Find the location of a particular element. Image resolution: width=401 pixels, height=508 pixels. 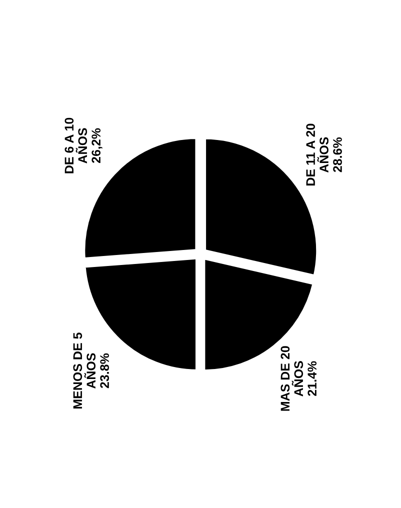

slice-label: MENOS DE 5 AÑOS is located at coordinates (84, 370).